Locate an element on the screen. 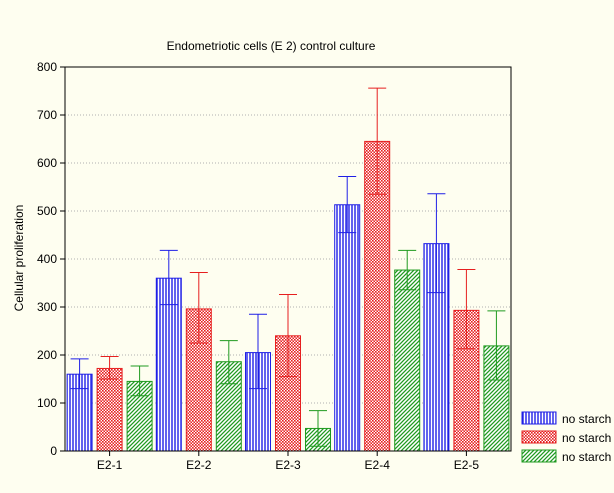  y-tick-label: 500 is located at coordinates (47, 211).